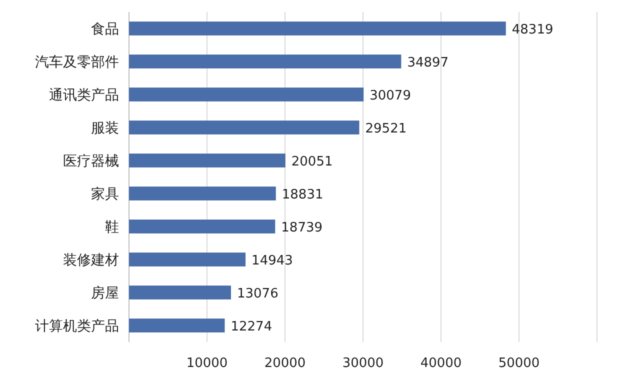  What do you see at coordinates (533, 30) in the screenshot?
I see `data-label: 48319` at bounding box center [533, 30].